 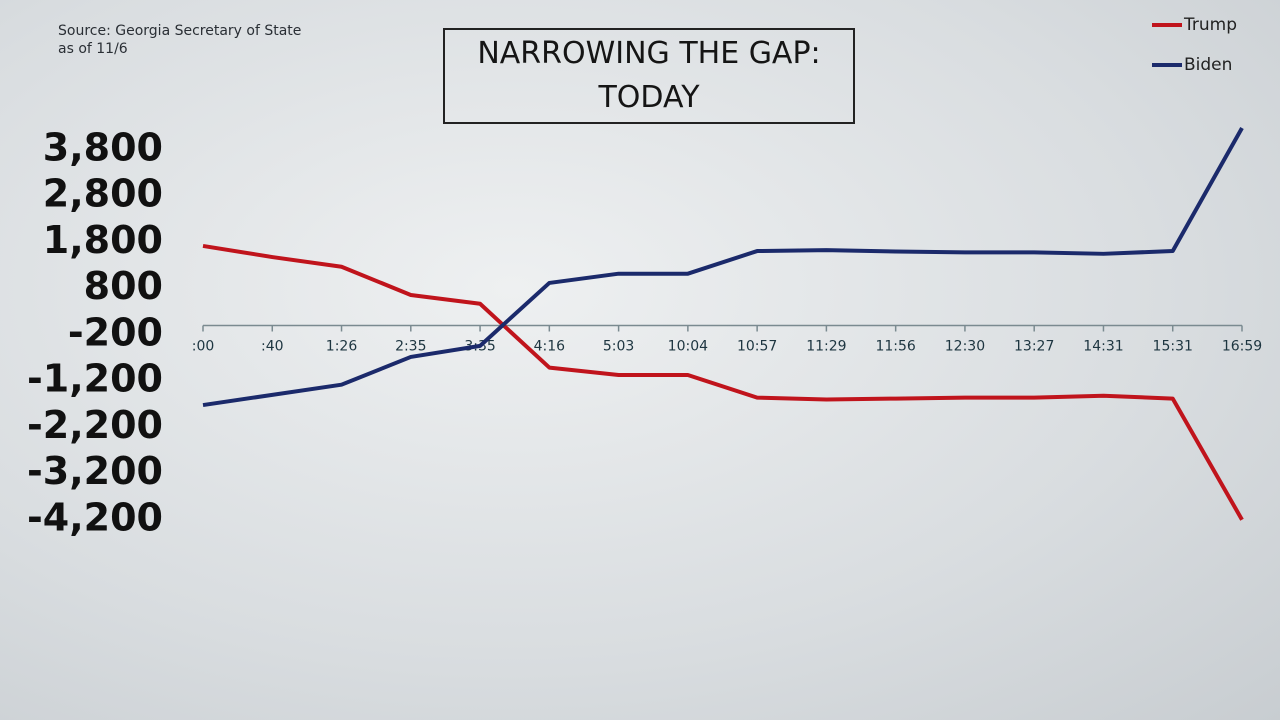 I want to click on x-tick-label: 16:59, so click(x=1242, y=347).